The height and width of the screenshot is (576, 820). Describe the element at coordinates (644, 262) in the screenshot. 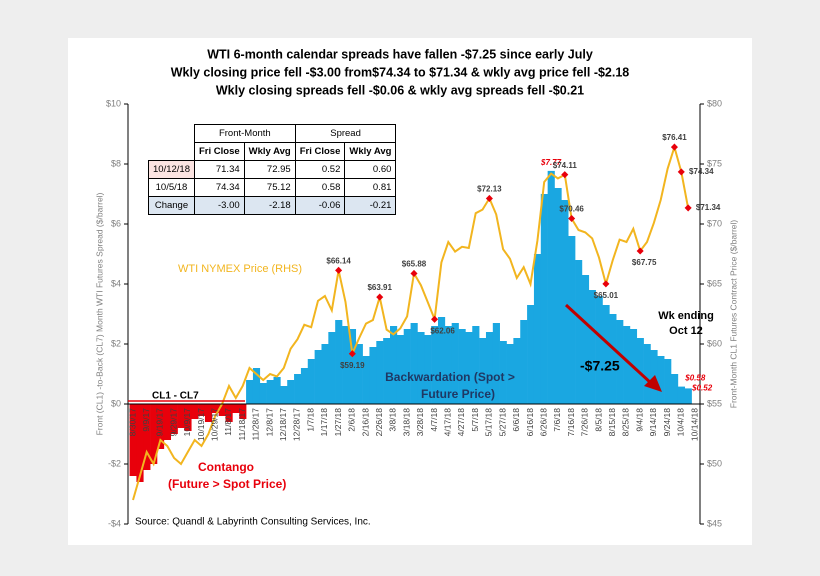

I see `value-label: $67.75` at that location.